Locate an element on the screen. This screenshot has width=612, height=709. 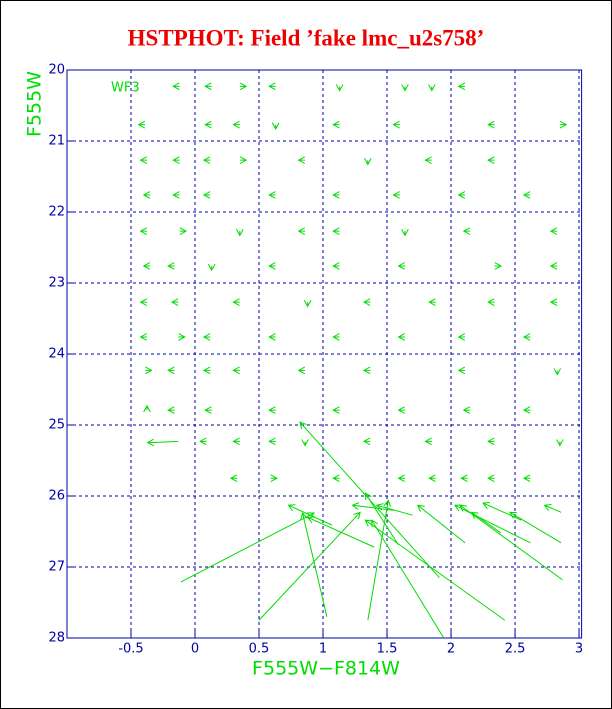
y-tick-label: 22 is located at coordinates (56, 212).